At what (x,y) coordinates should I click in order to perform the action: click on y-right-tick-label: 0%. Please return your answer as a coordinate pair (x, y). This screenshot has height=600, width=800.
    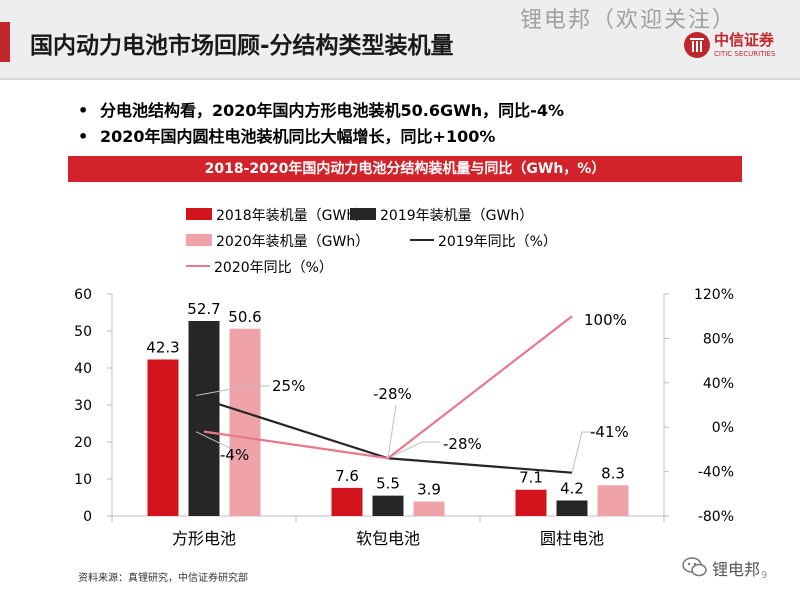
    Looking at the image, I should click on (723, 428).